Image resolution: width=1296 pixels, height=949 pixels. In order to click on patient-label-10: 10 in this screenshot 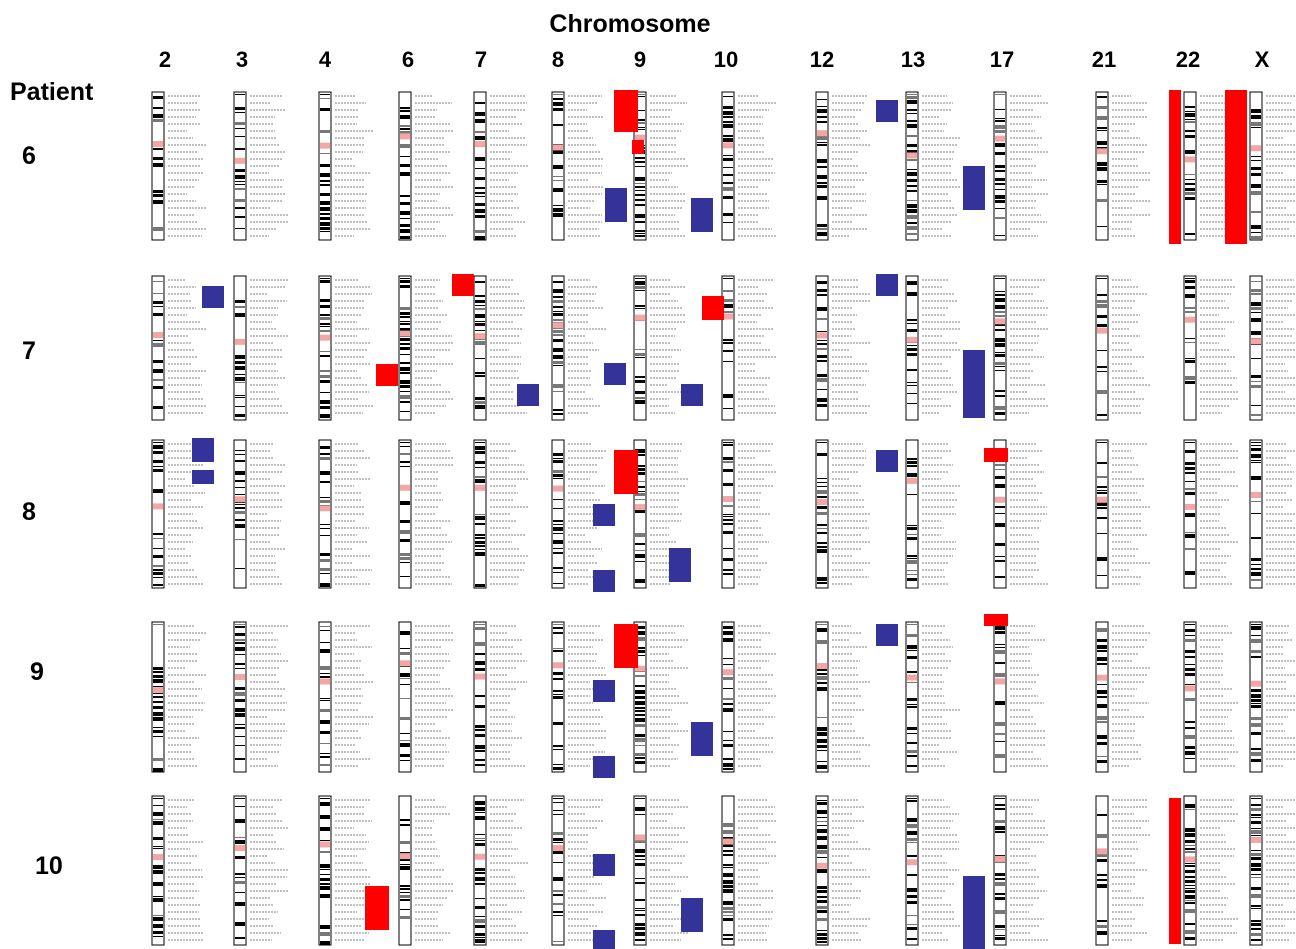, I will do `click(49, 866)`.